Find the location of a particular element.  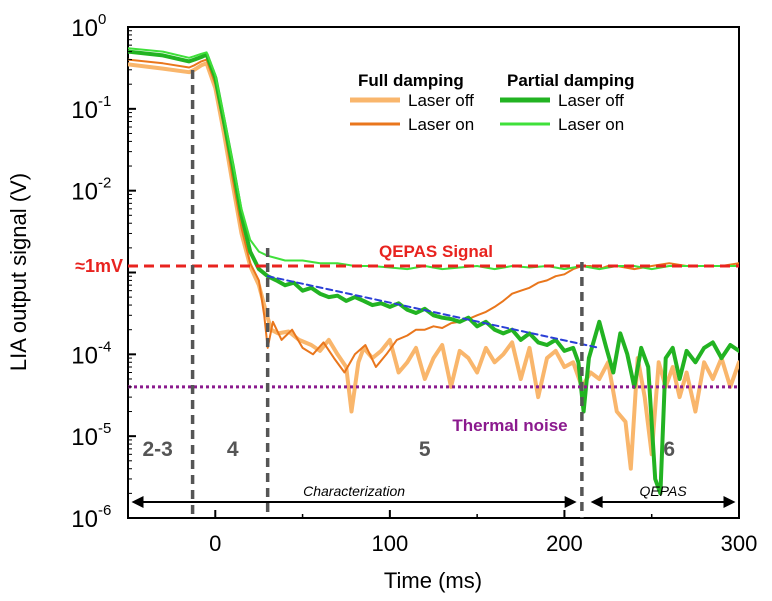

annotations: 2-3 4 5 6 Characterization QEPAS is located at coordinates (433, 473).